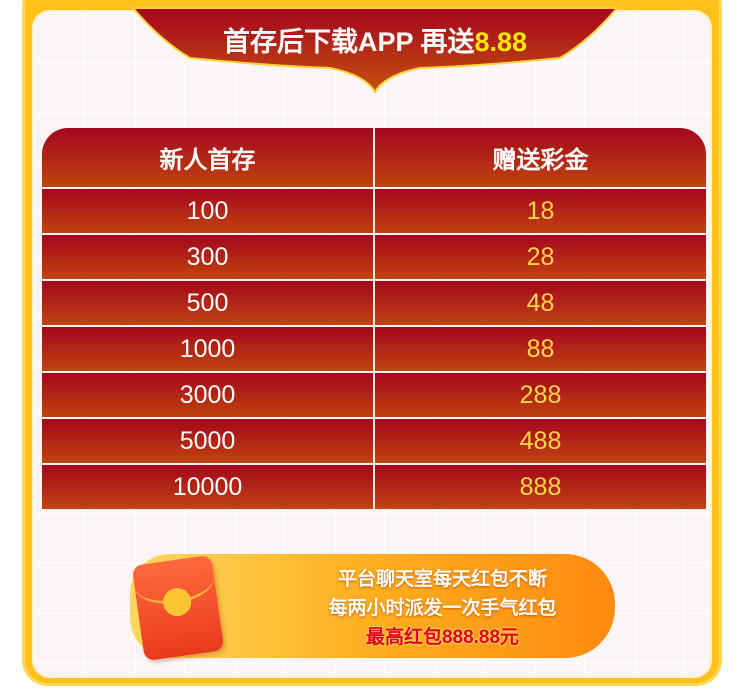 The height and width of the screenshot is (691, 750). I want to click on title-highlight: 8.88, so click(501, 42).